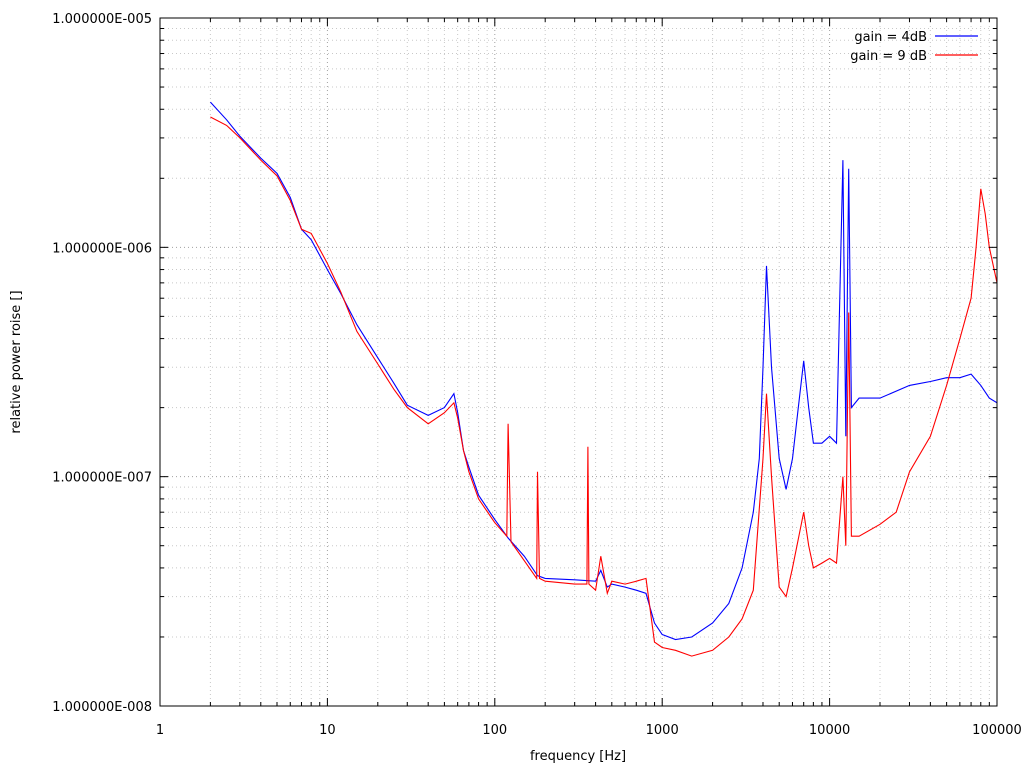 This screenshot has height=768, width=1024. Describe the element at coordinates (494, 730) in the screenshot. I see `x-tick-label: 100` at that location.